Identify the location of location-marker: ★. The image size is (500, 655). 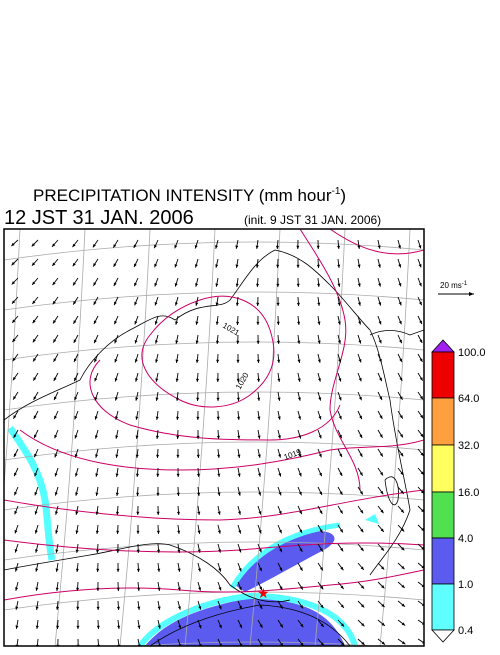
(263, 593).